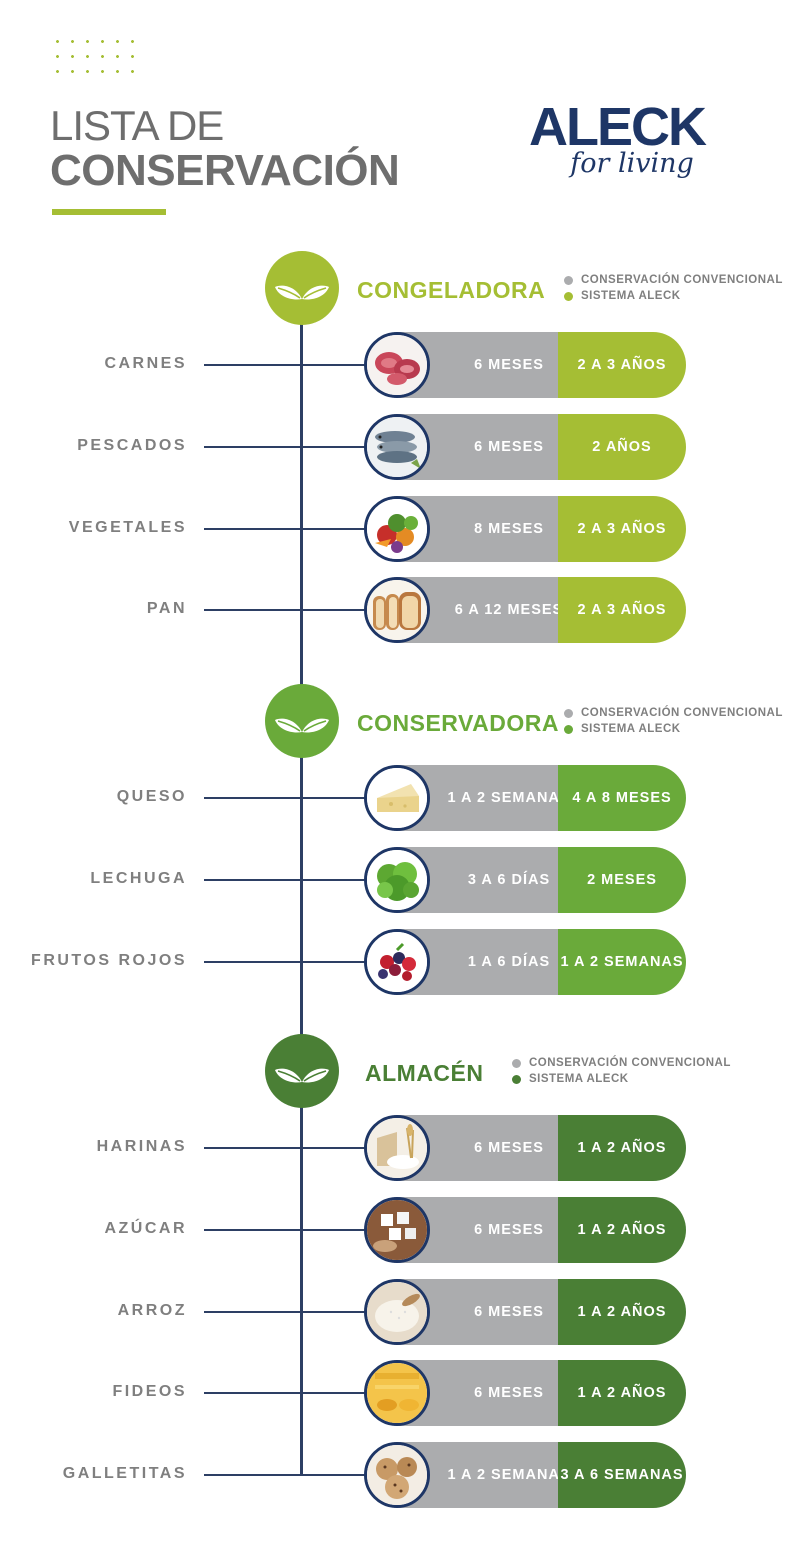 The height and width of the screenshot is (1557, 800). What do you see at coordinates (525, 798) in the screenshot?
I see `conservation-pill: 1 A 2 SEMANAS 4 A 8 MESES` at bounding box center [525, 798].